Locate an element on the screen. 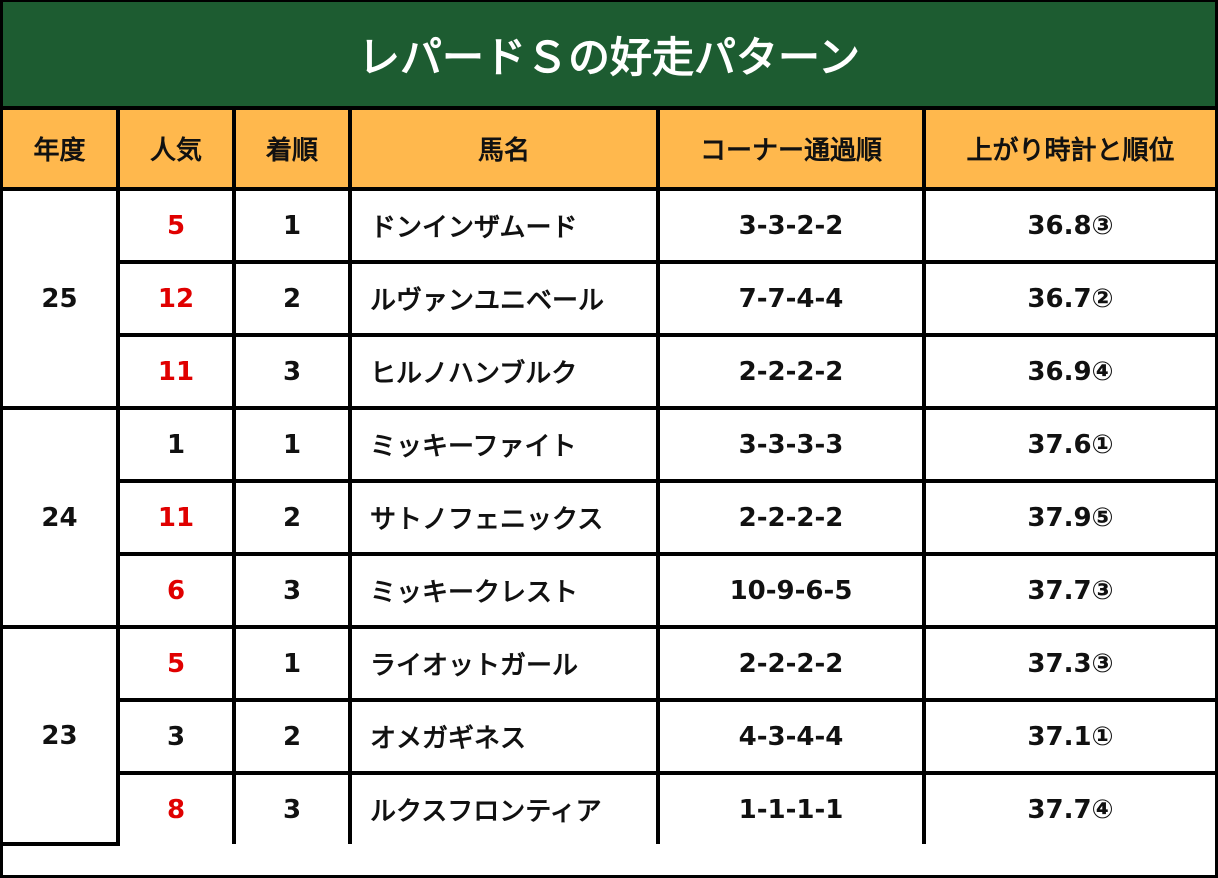 This screenshot has width=1218, height=878. column-header: 上がり時計と順位 is located at coordinates (1068, 150).